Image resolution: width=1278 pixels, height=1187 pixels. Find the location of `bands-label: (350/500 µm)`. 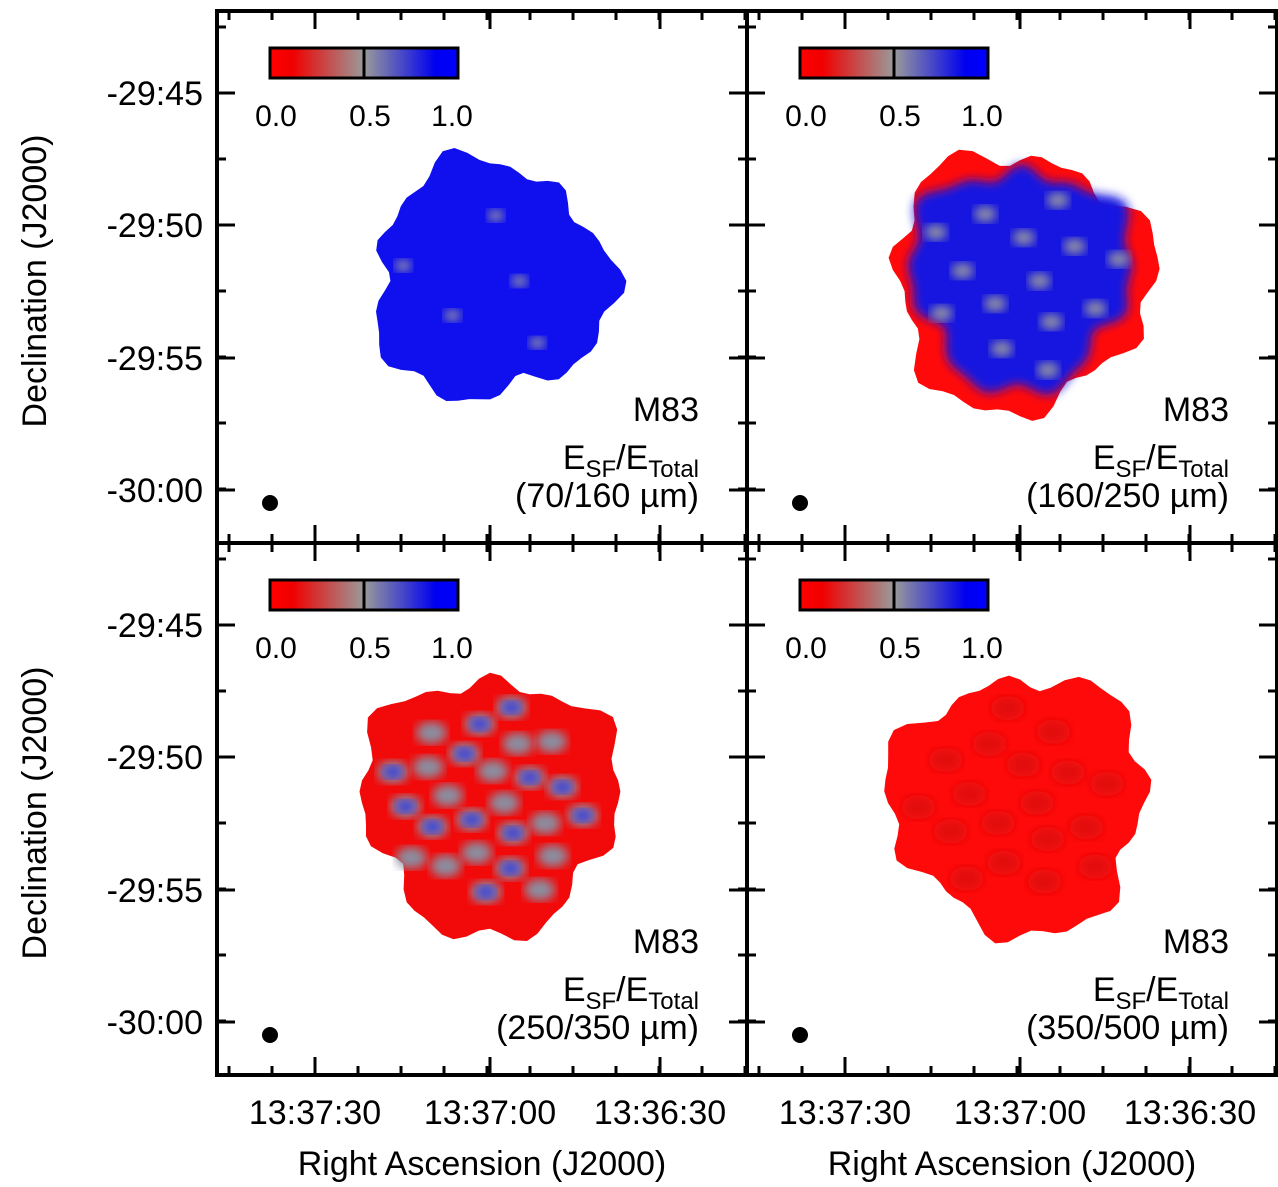

bands-label: (350/500 µm) is located at coordinates (1127, 1028).